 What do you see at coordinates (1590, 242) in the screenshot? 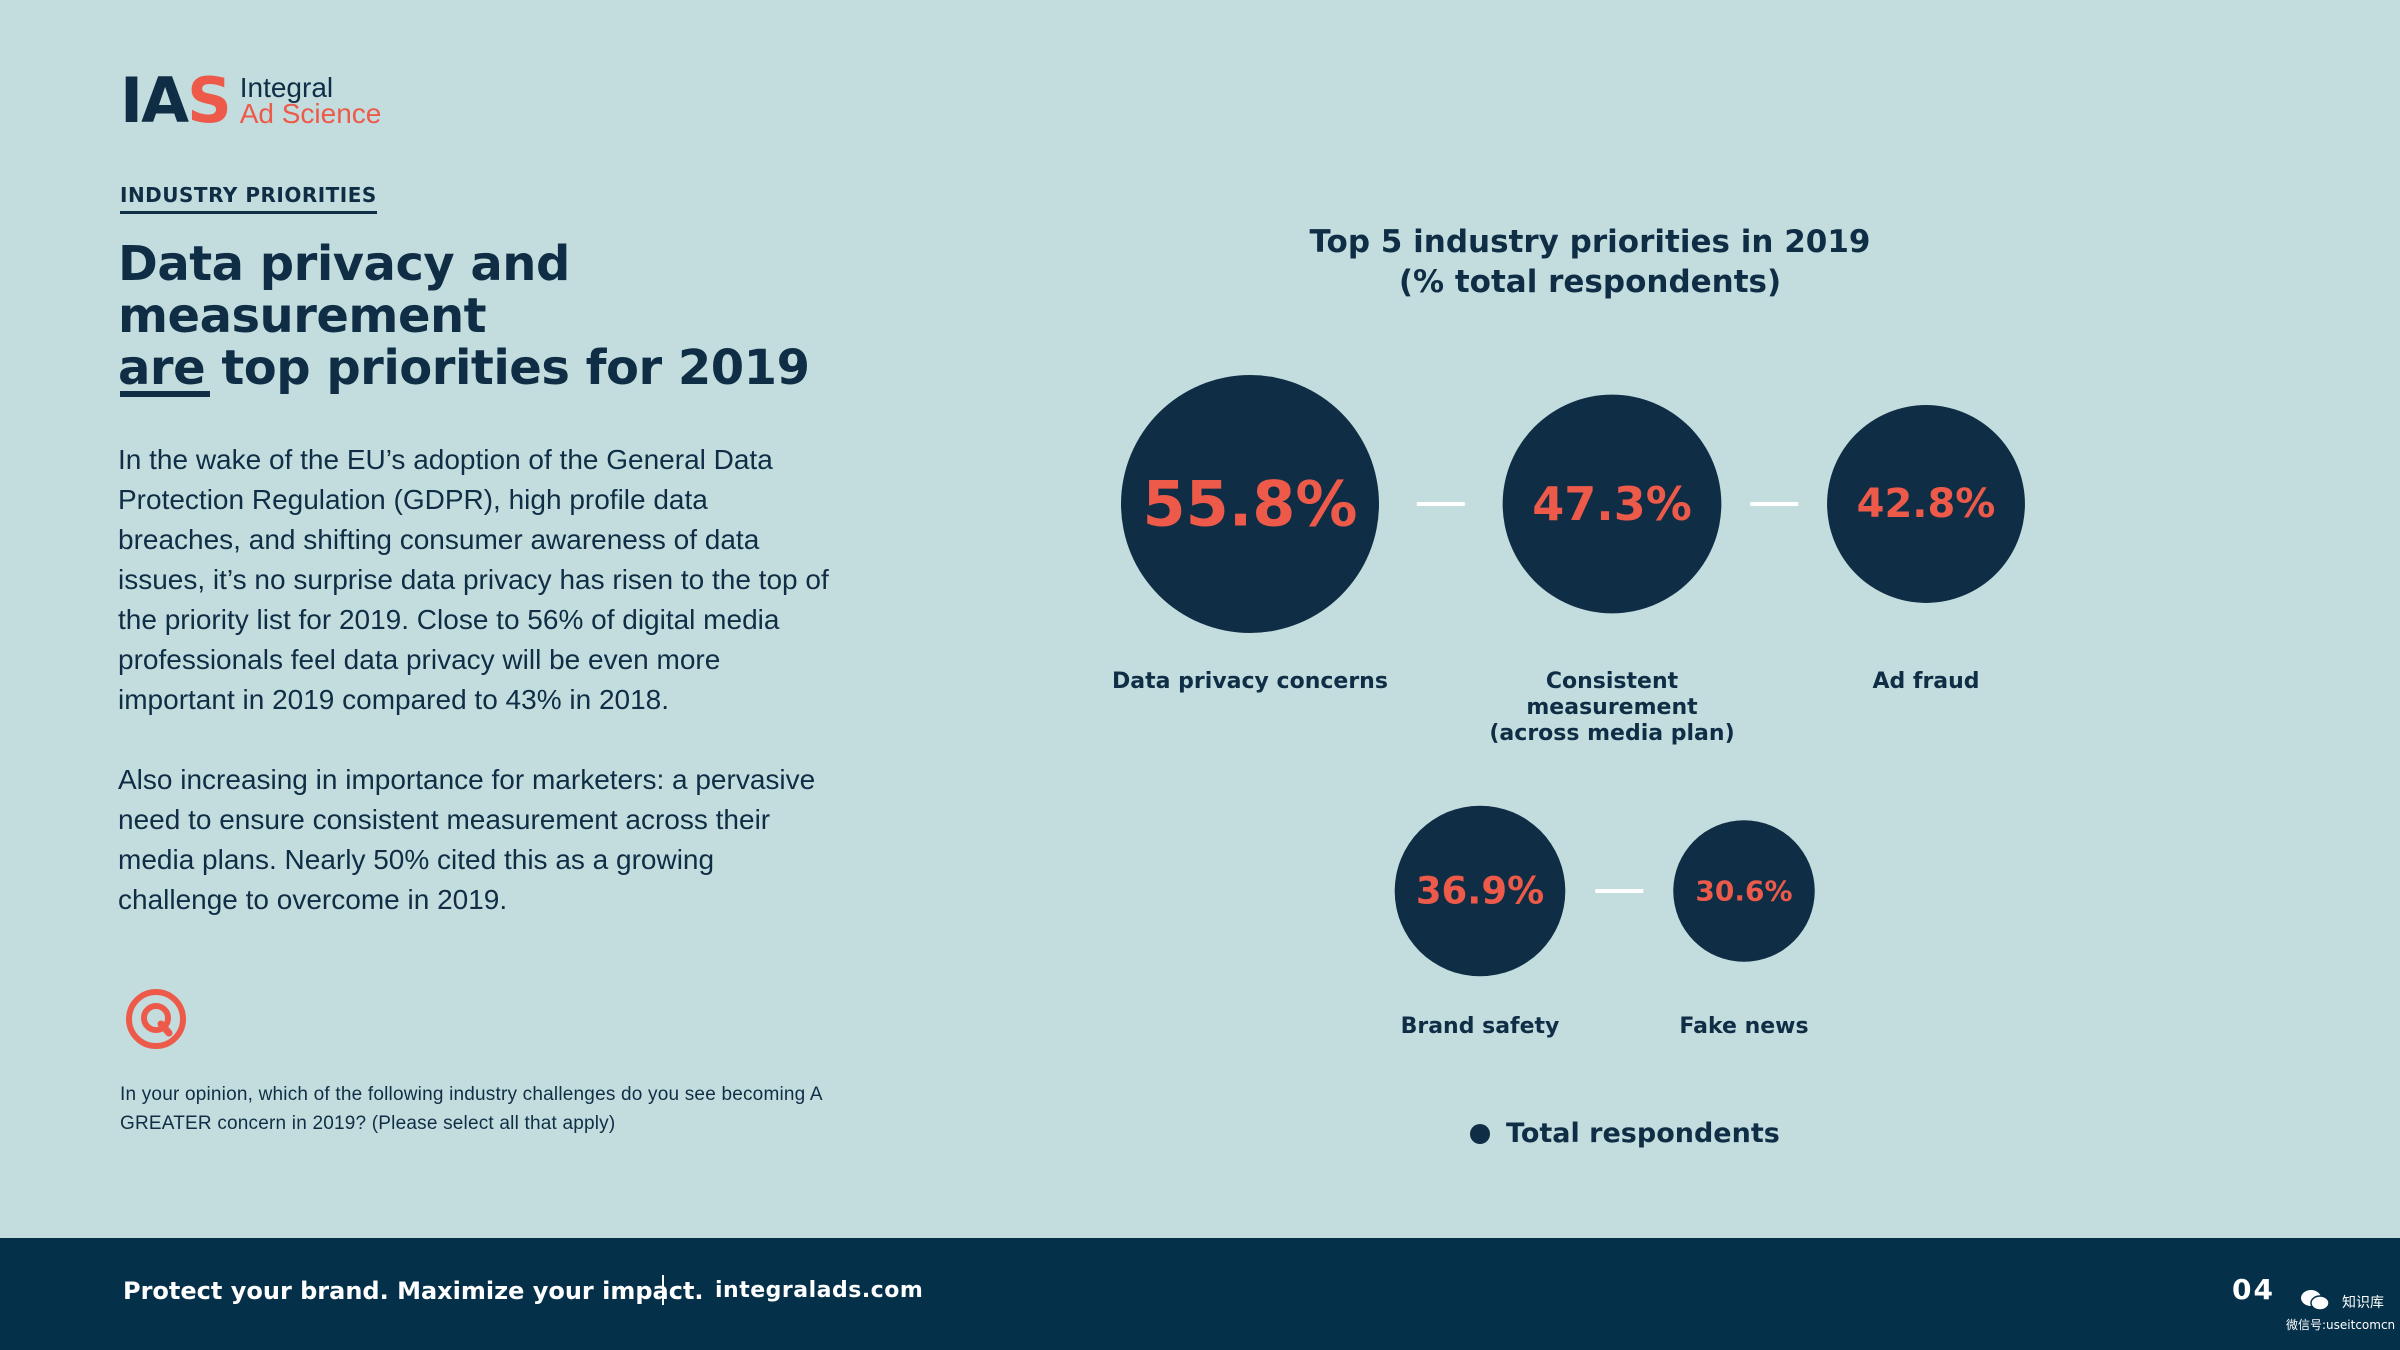
I see `chart-title-main: Top 5 industry priorities in 2019` at bounding box center [1590, 242].